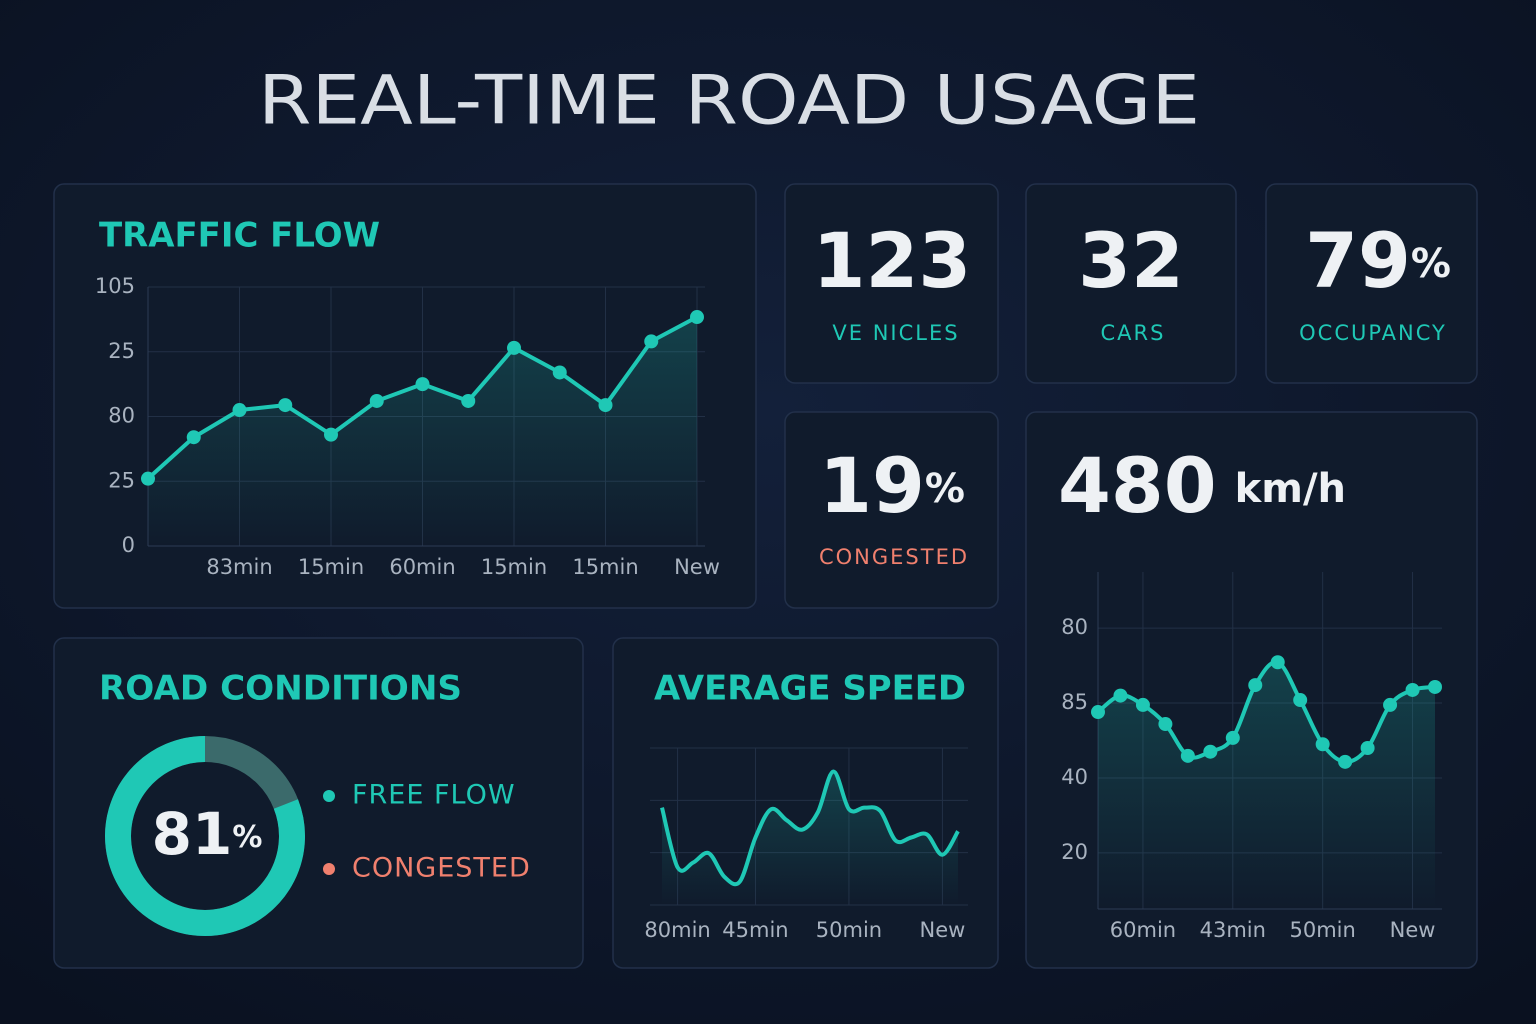 The image size is (1536, 1024). Describe the element at coordinates (1233, 930) in the screenshot. I see `x-tick-label: 43min` at that location.